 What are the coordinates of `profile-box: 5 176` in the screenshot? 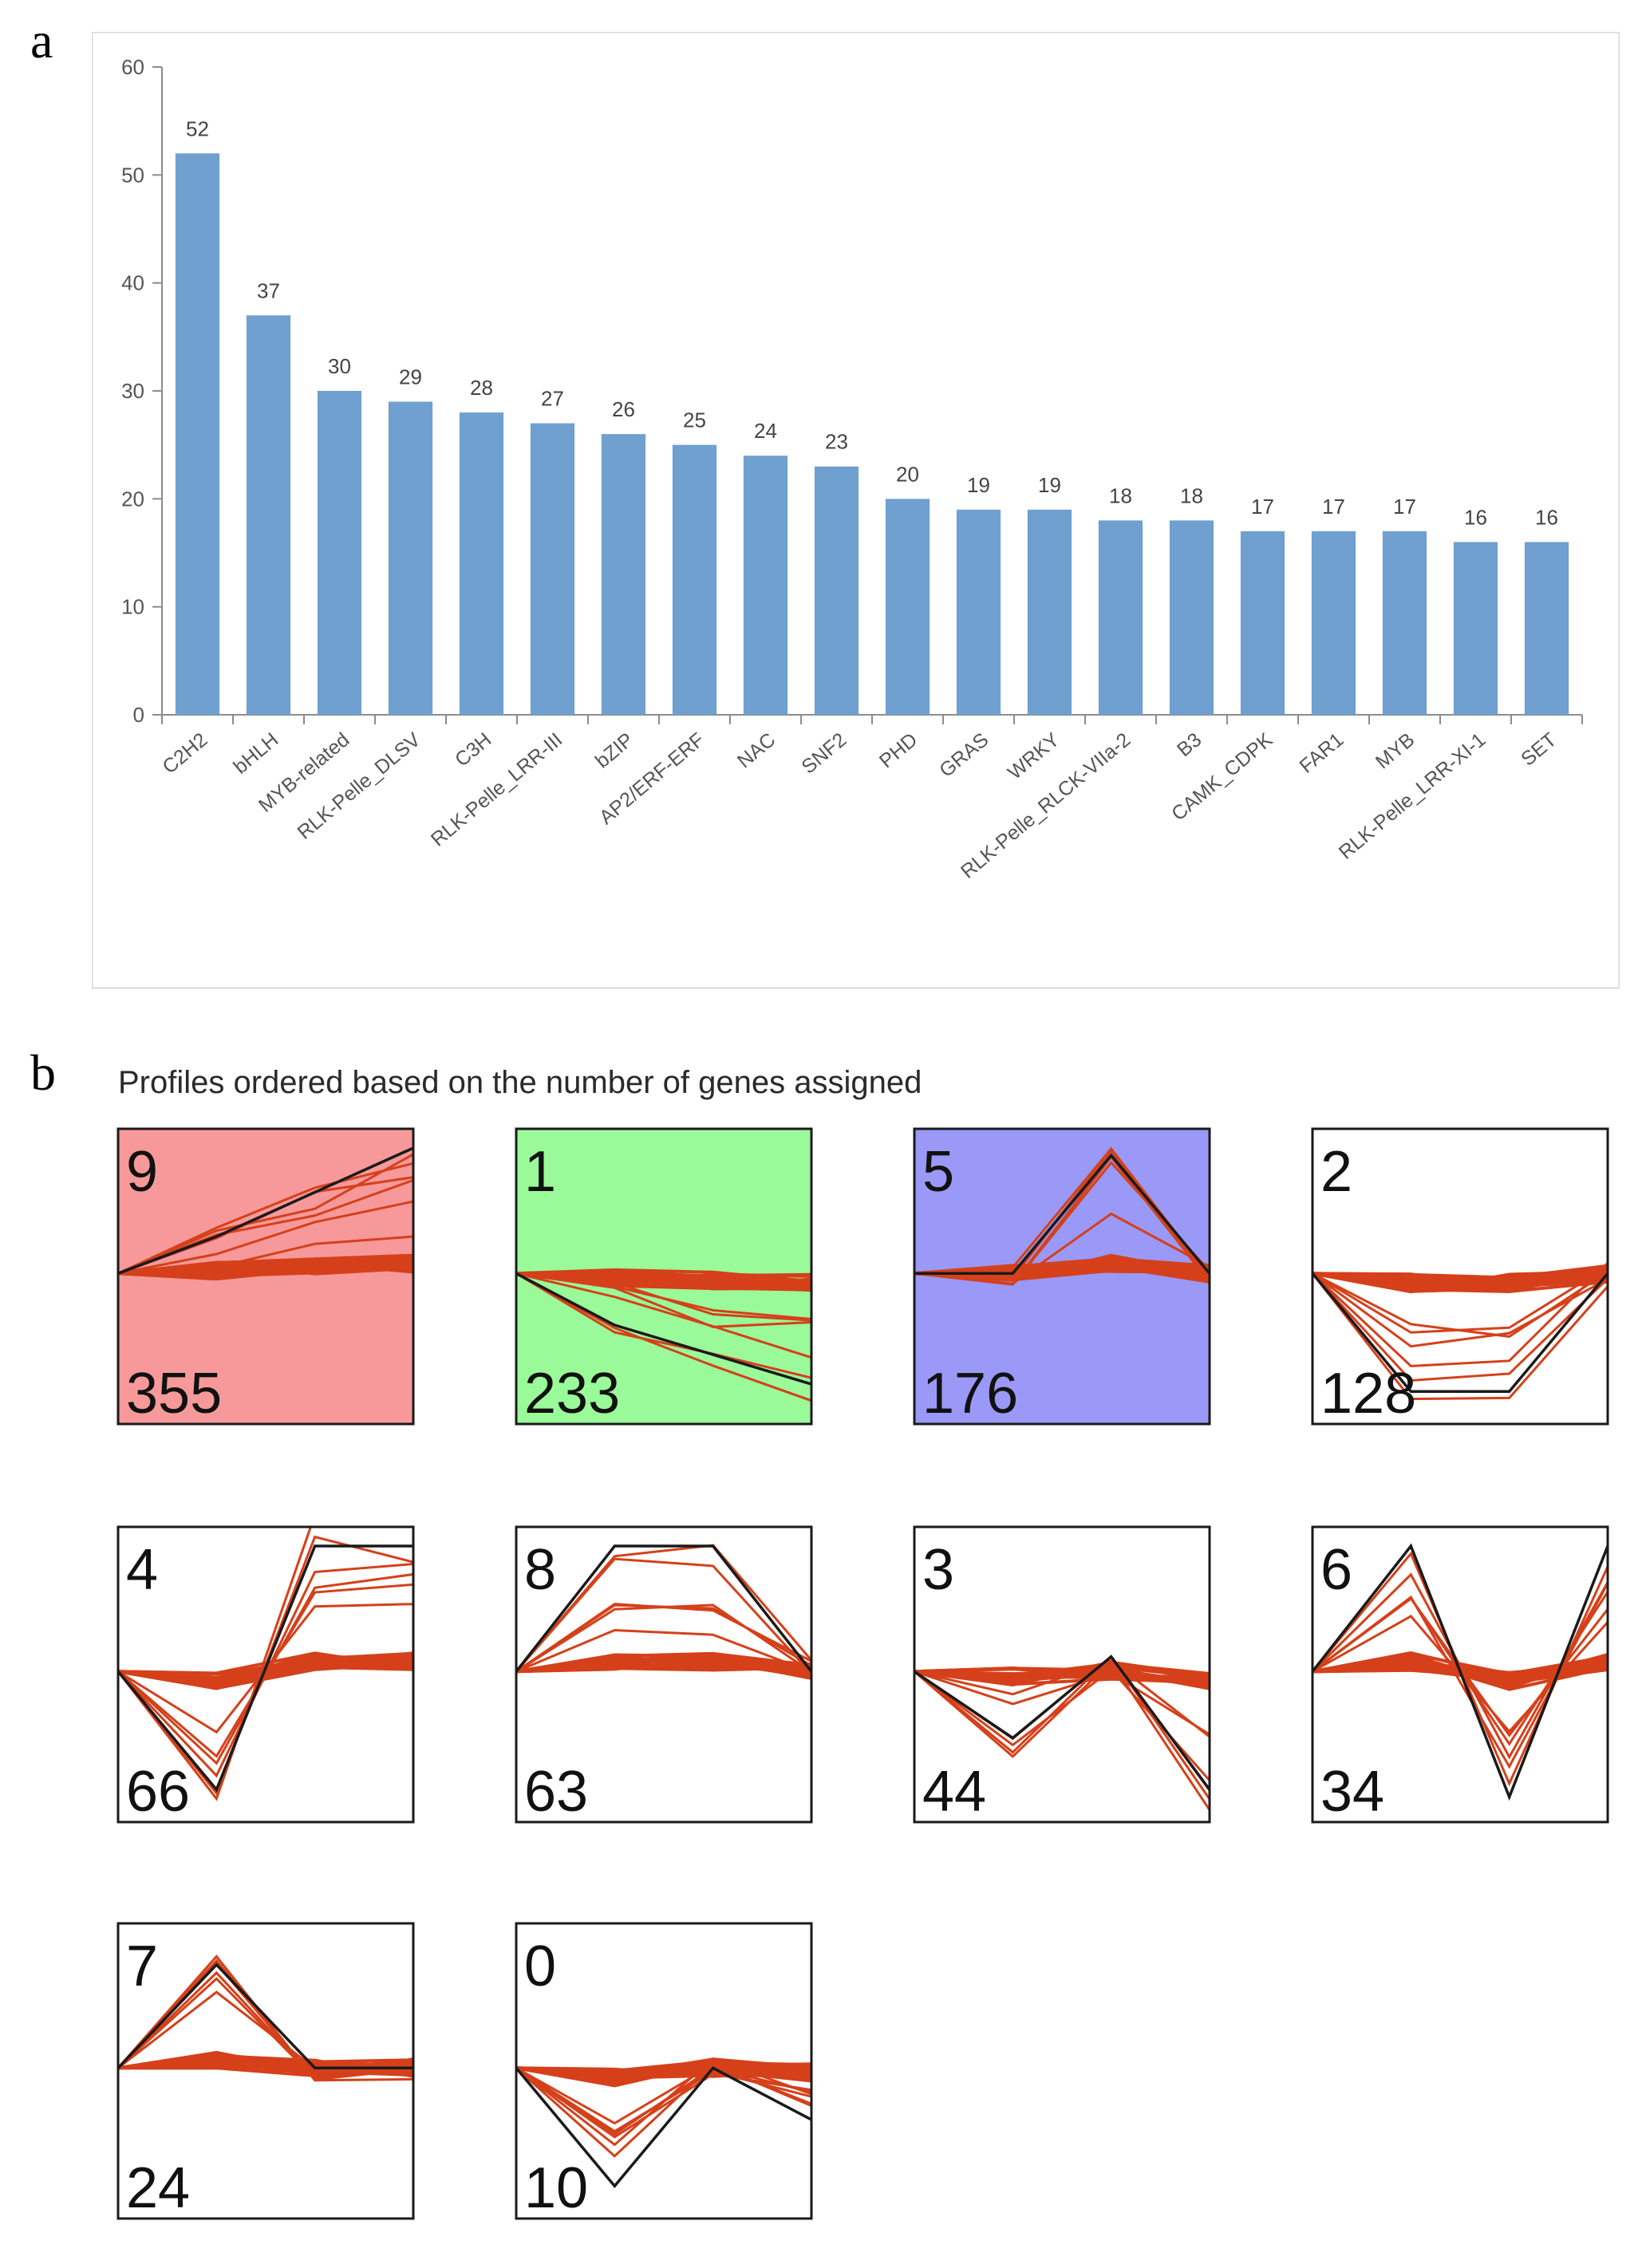 It's located at (1062, 1277).